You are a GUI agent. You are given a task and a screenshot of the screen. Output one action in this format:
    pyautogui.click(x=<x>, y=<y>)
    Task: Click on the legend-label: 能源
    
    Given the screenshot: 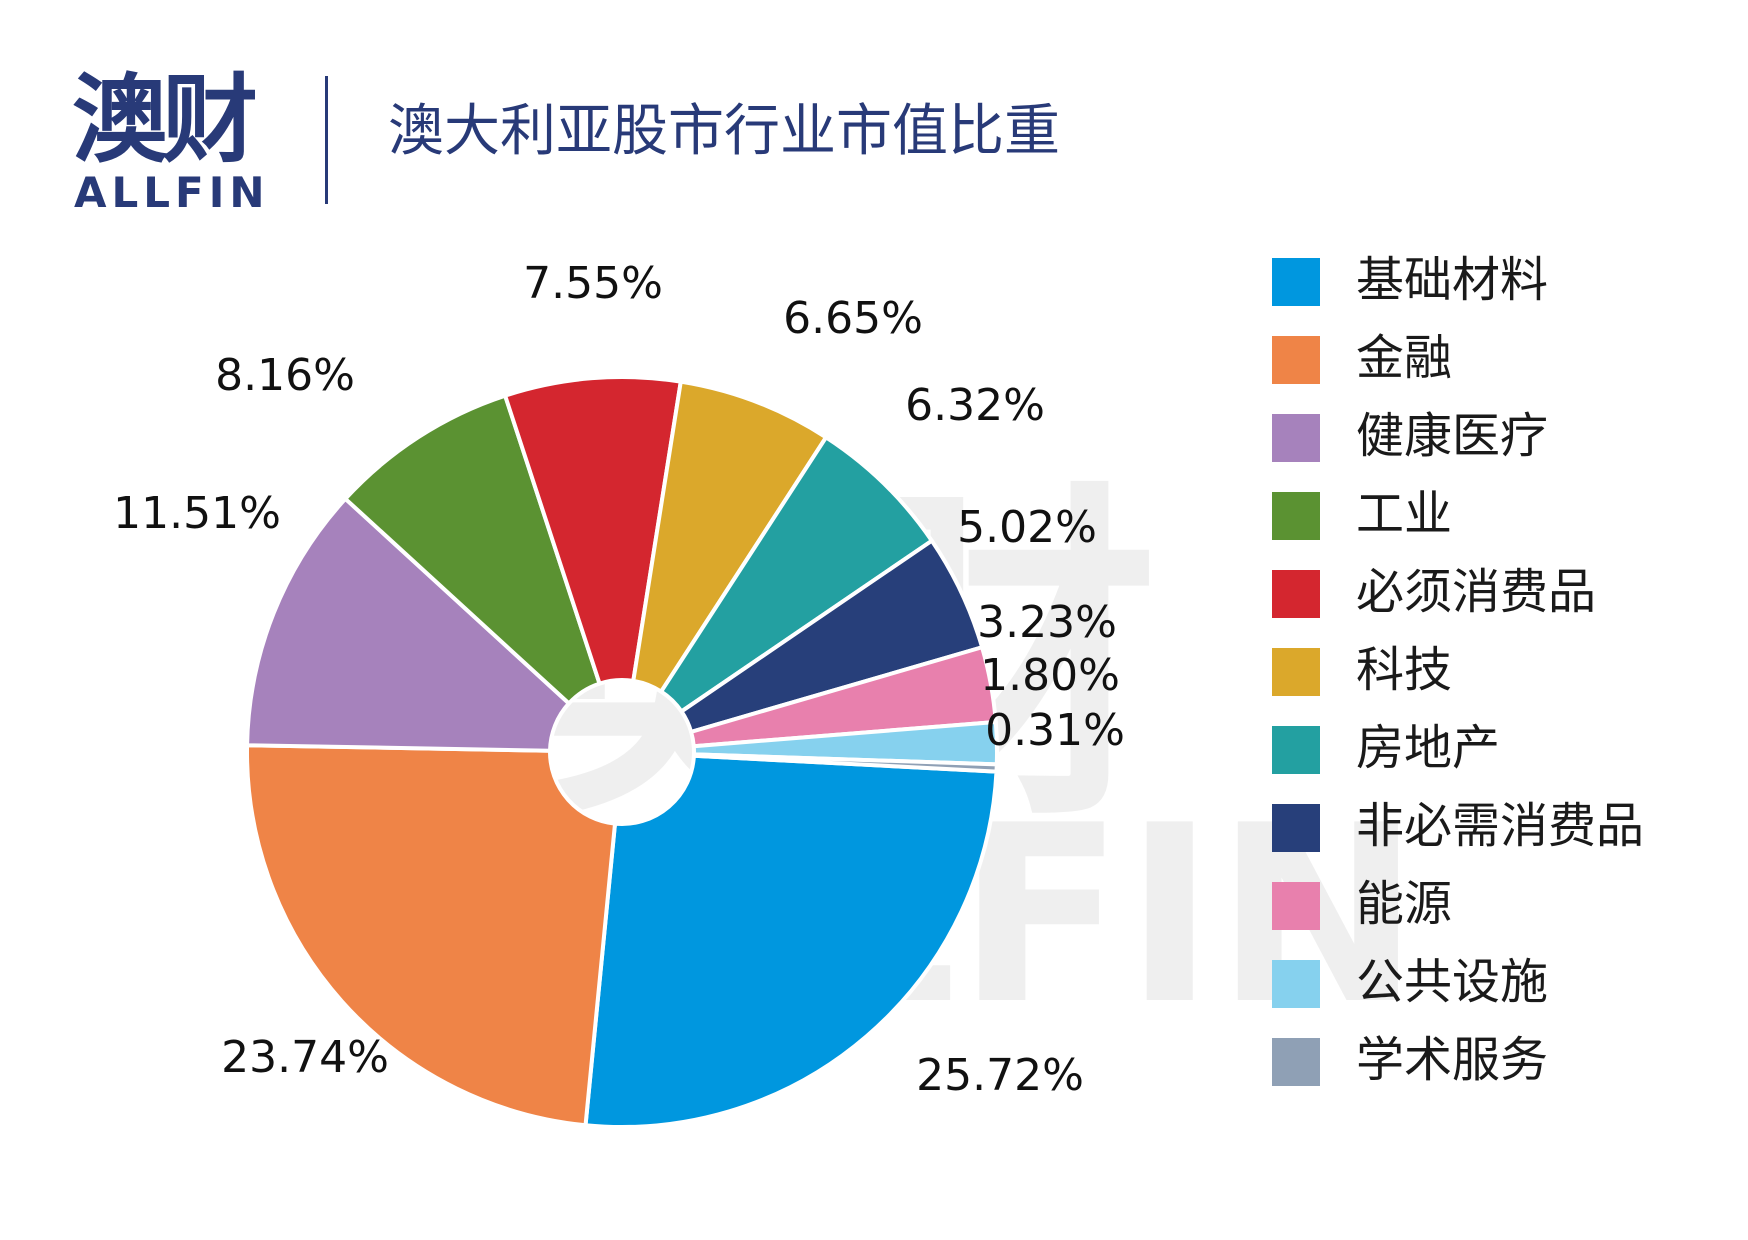 What is the action you would take?
    pyautogui.click(x=1404, y=904)
    